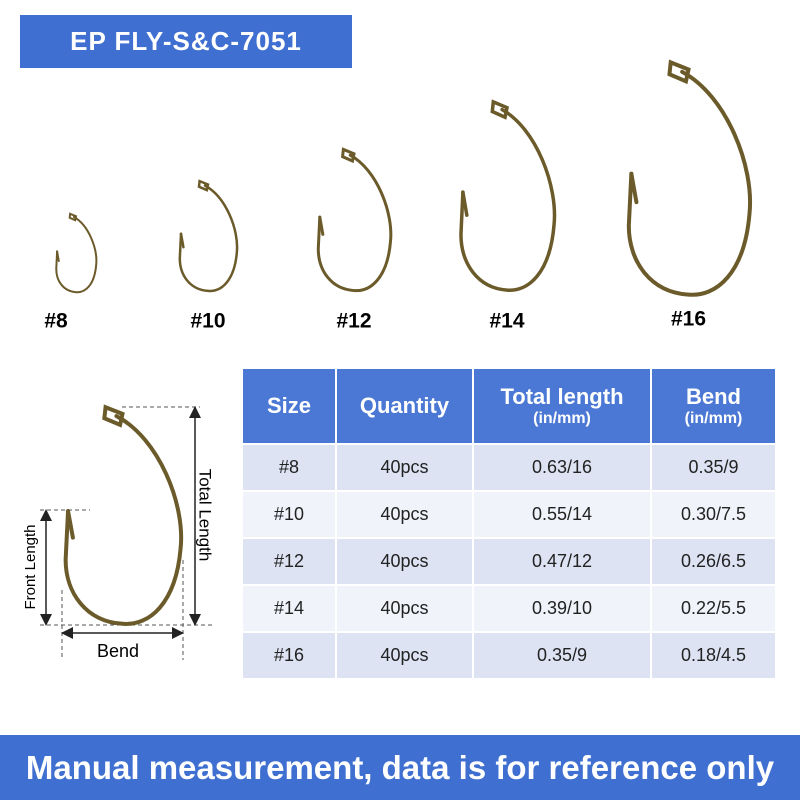 The image size is (800, 800). I want to click on table-cell: 0.22/5.5, so click(713, 608).